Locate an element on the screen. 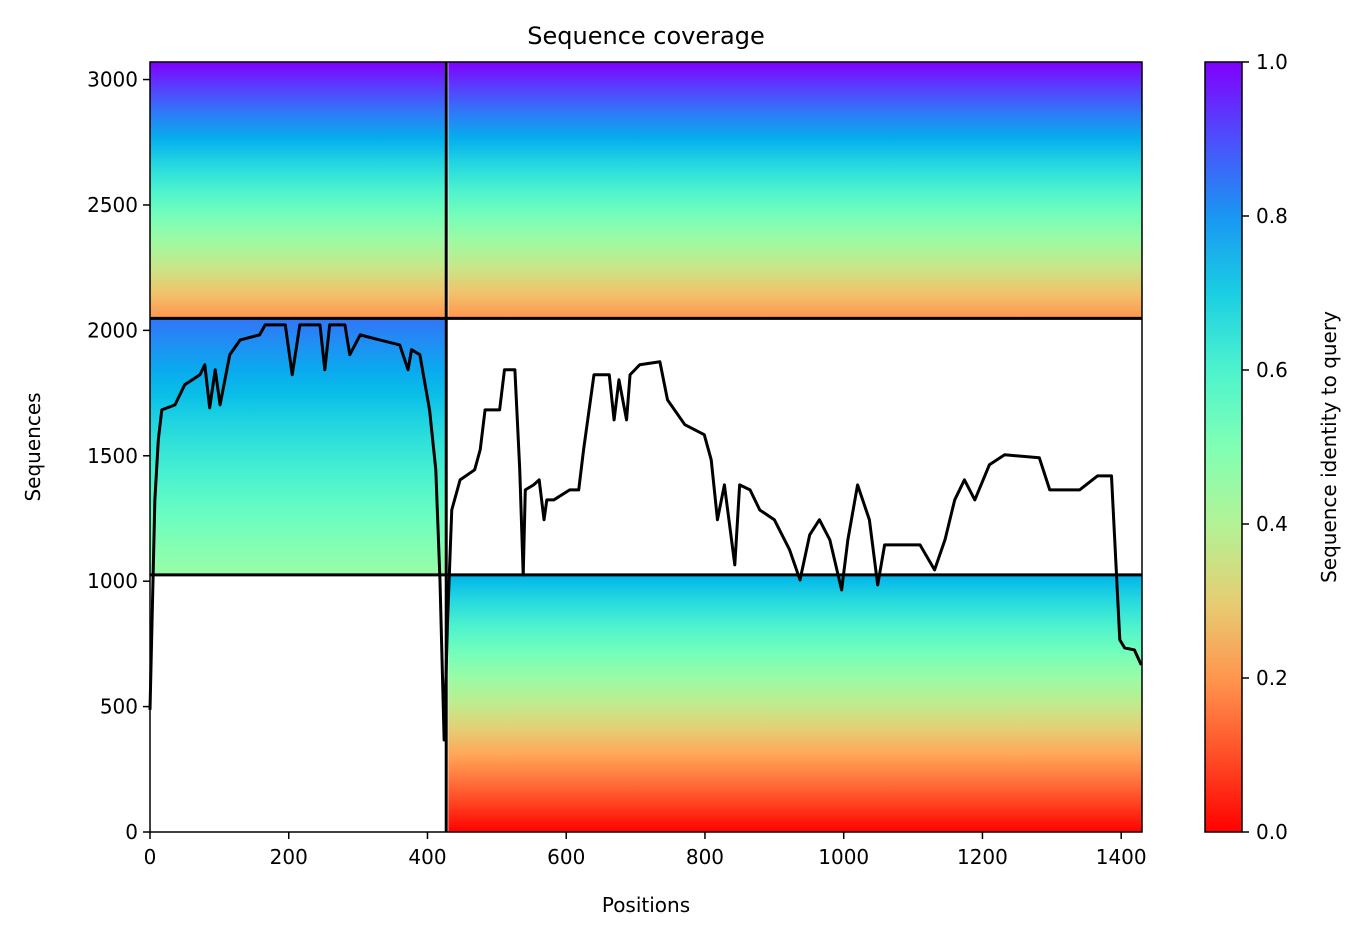  y-tick-label: 1500 is located at coordinates (112, 456).